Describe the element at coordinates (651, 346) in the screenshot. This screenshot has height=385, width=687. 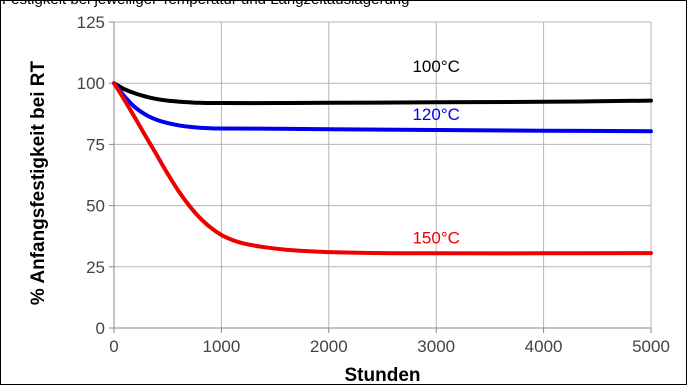
I see `x-tick-label: 5000` at that location.